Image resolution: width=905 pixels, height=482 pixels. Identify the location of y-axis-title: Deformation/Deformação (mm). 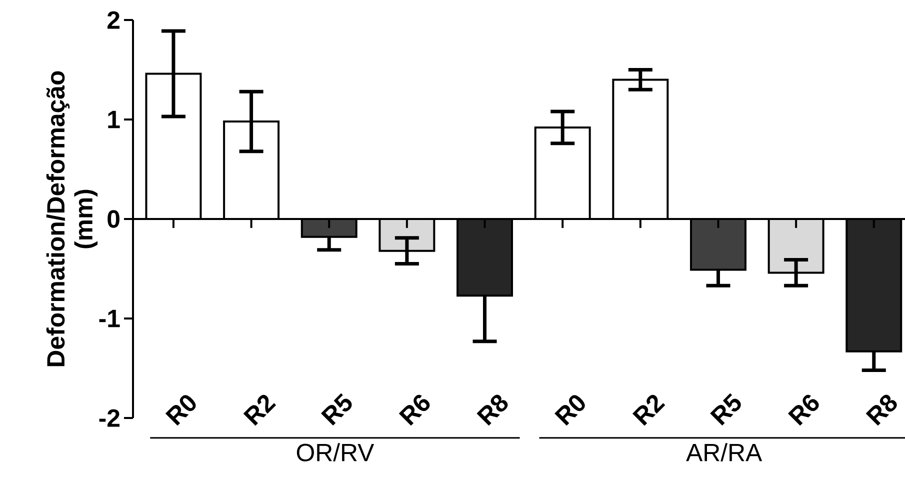
(72, 218).